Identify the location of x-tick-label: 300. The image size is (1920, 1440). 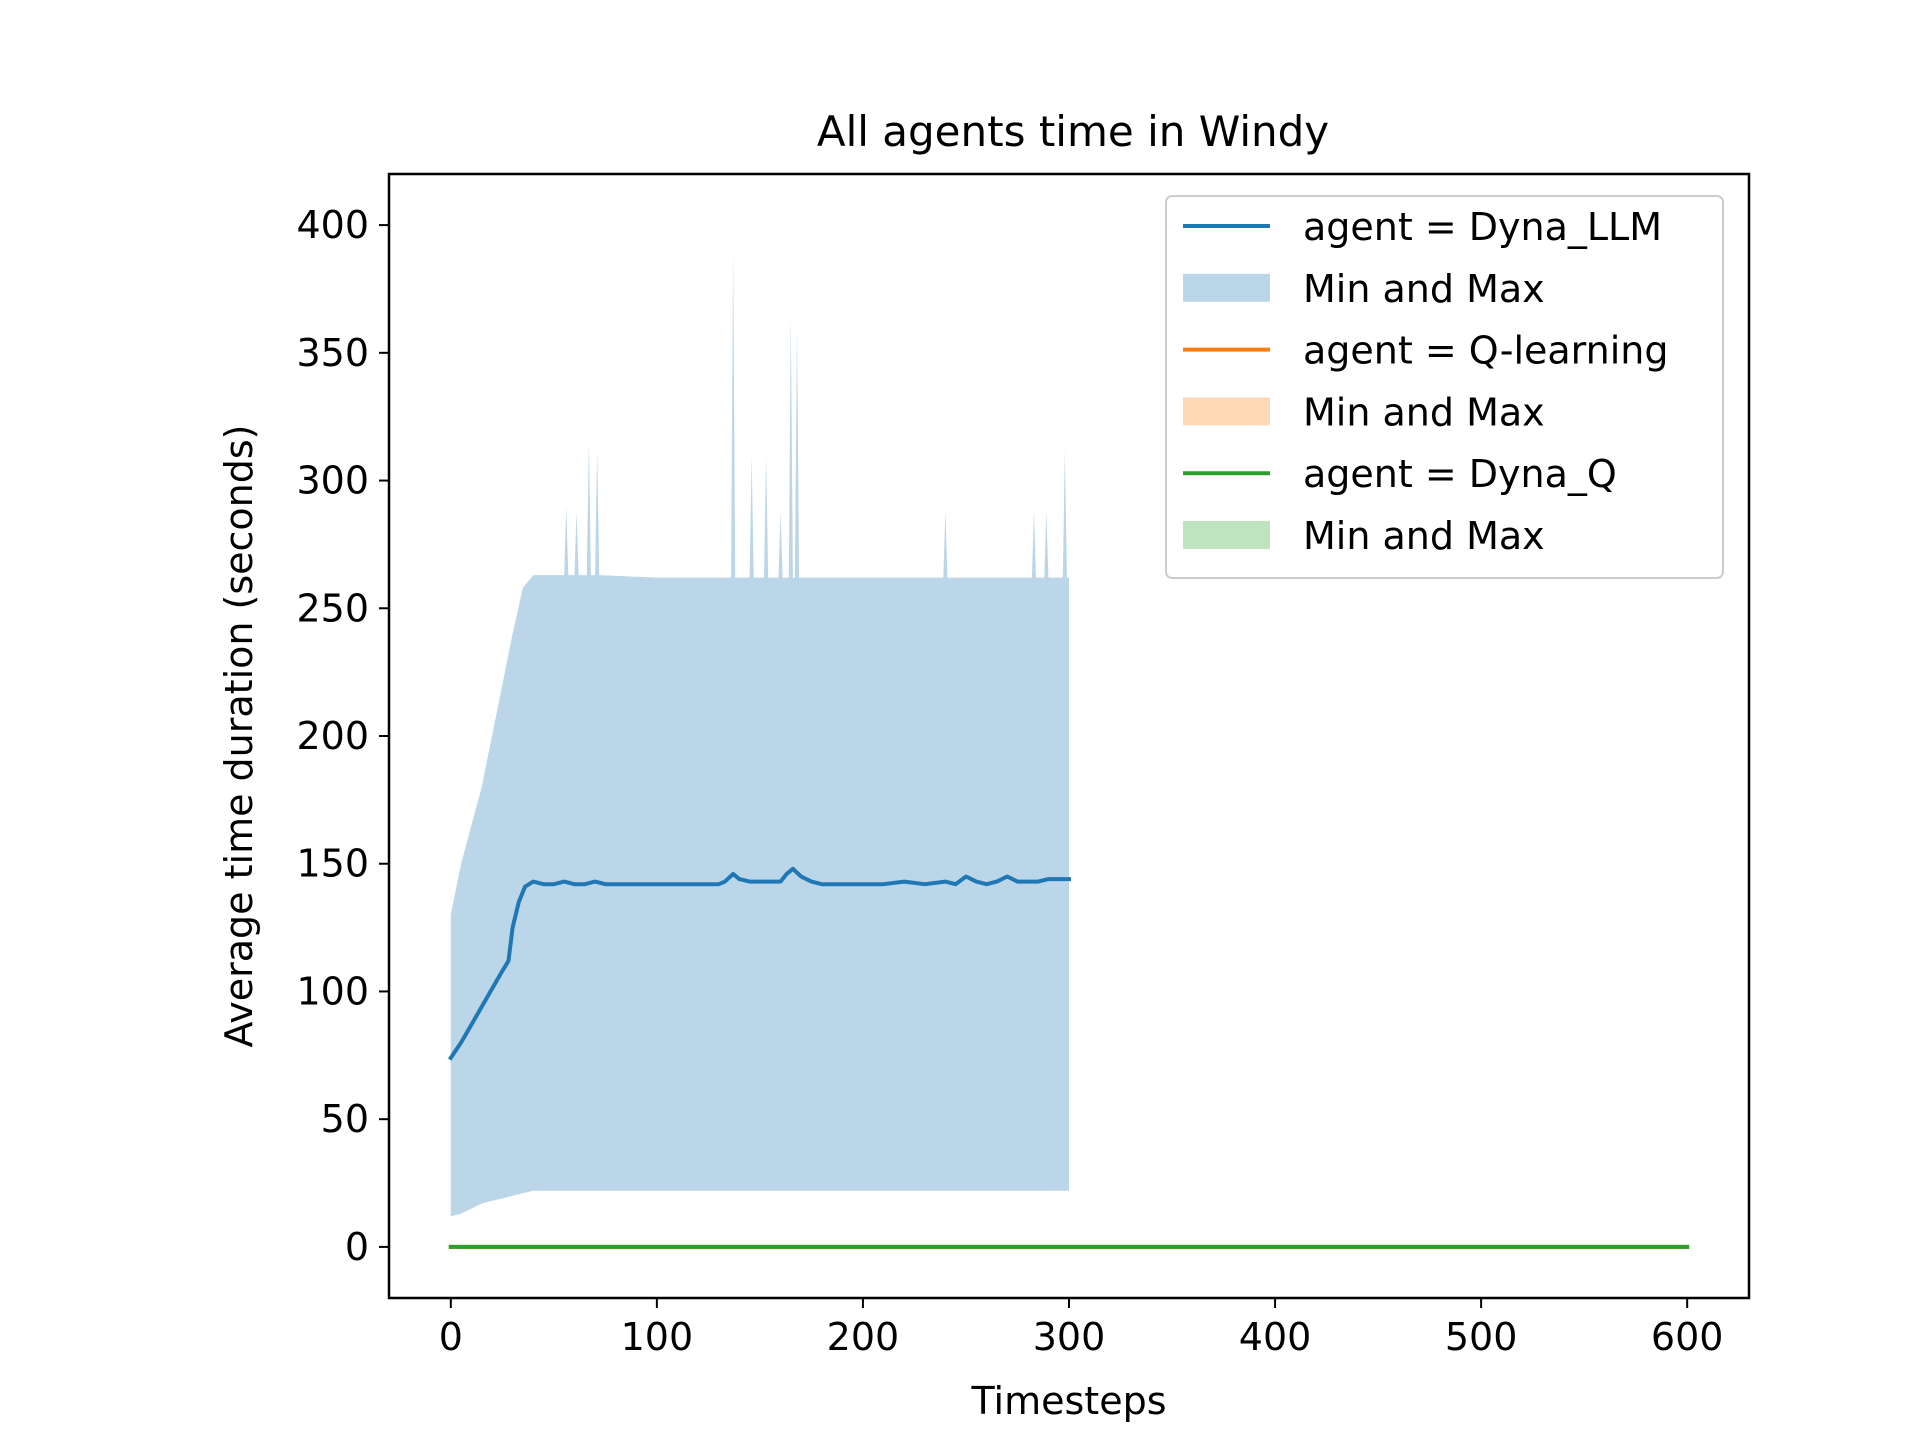
(1069, 1337).